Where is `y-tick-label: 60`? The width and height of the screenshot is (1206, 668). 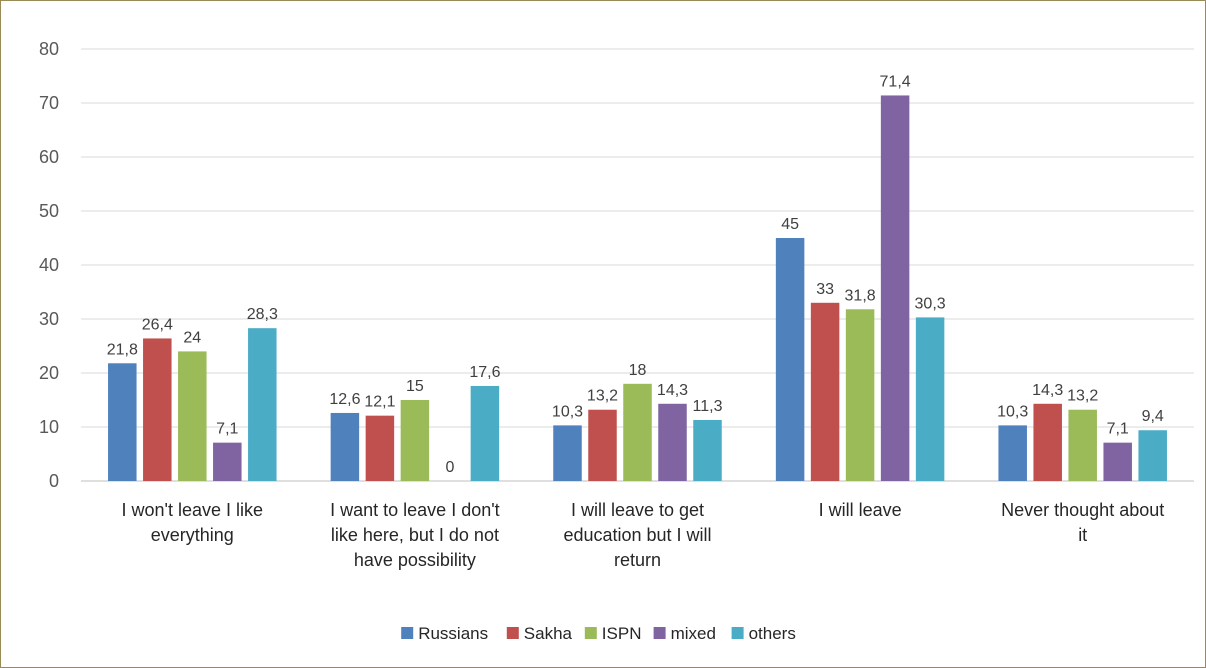
y-tick-label: 60 is located at coordinates (49, 157).